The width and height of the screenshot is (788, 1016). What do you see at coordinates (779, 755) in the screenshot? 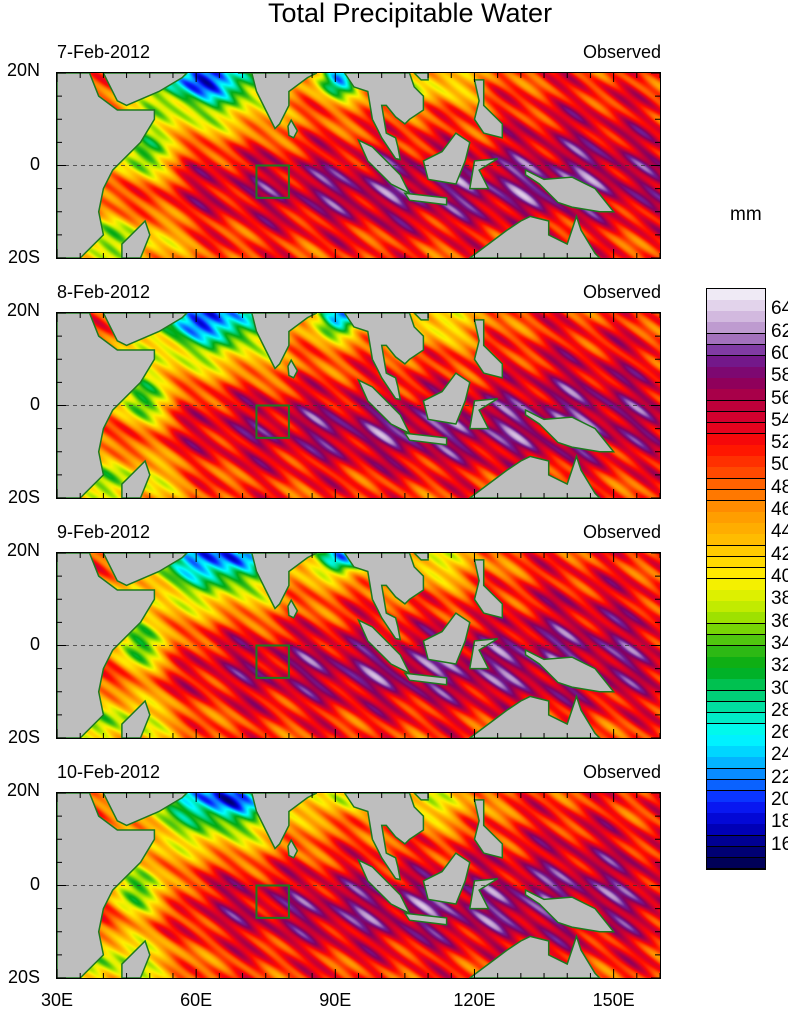
I see `colorbar-label: 24` at bounding box center [779, 755].